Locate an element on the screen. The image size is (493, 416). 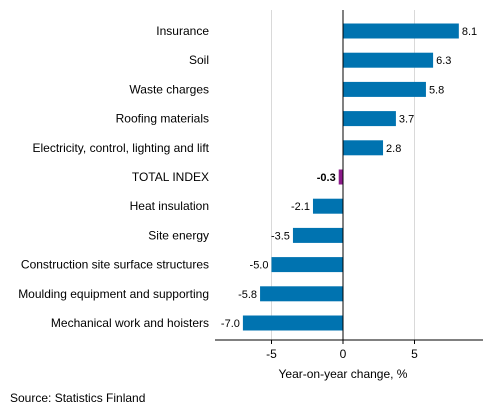
x-tick-label: 0 is located at coordinates (343, 354).